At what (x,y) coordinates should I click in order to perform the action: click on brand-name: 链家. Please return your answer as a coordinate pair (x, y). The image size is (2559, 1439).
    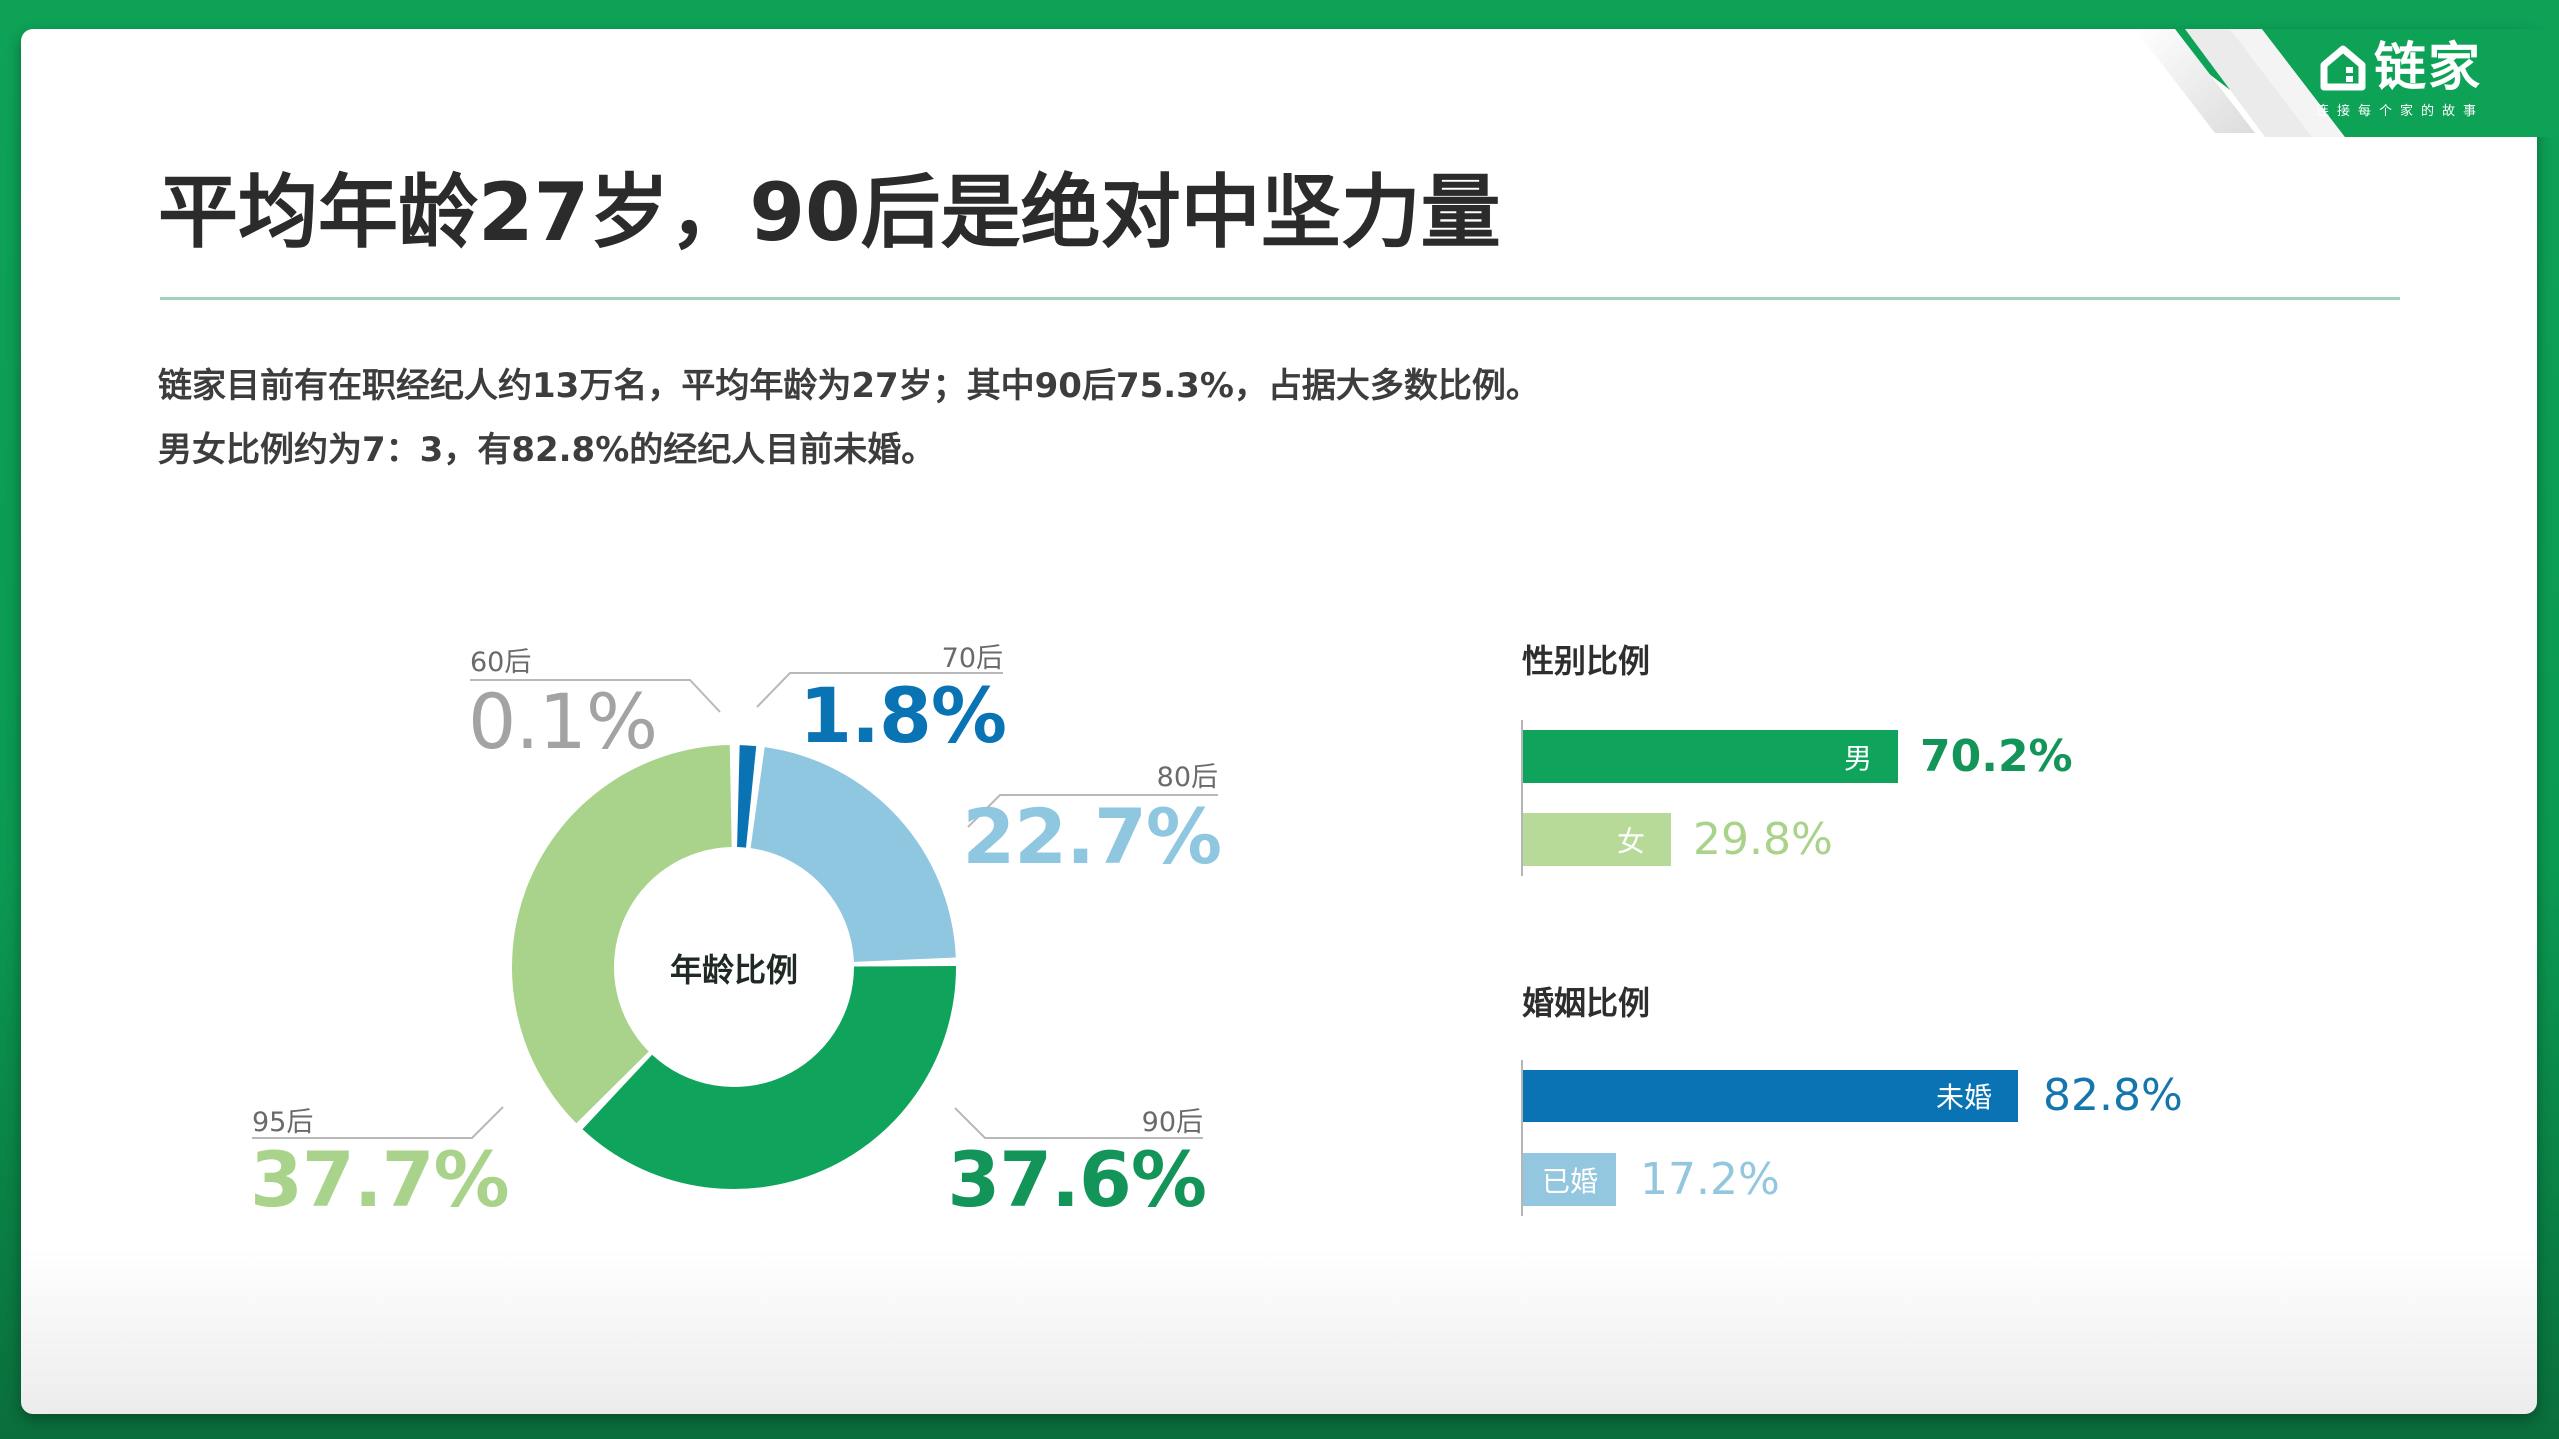
    Looking at the image, I should click on (2427, 68).